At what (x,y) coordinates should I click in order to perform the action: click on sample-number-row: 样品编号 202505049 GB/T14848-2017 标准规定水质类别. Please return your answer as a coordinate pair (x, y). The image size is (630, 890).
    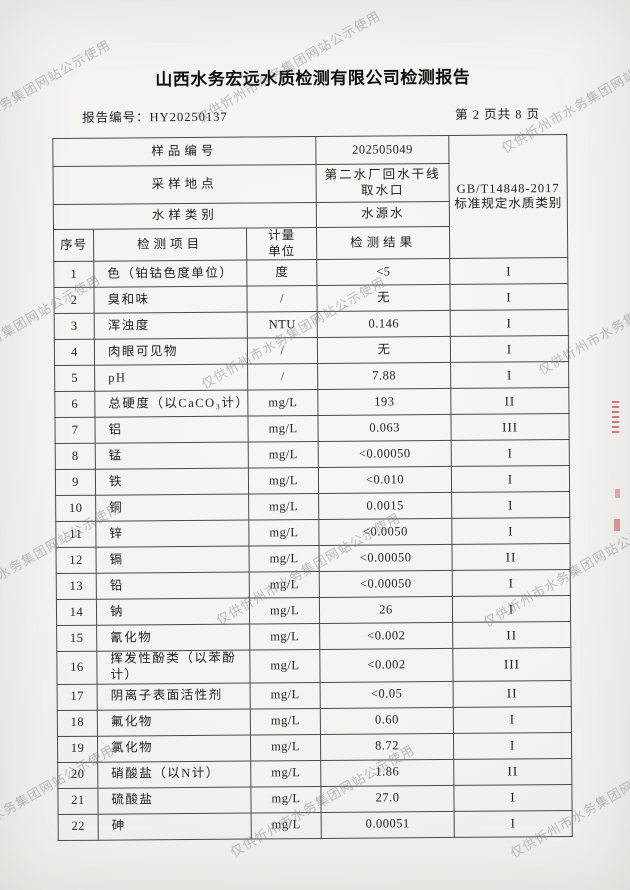
    Looking at the image, I should click on (310, 196).